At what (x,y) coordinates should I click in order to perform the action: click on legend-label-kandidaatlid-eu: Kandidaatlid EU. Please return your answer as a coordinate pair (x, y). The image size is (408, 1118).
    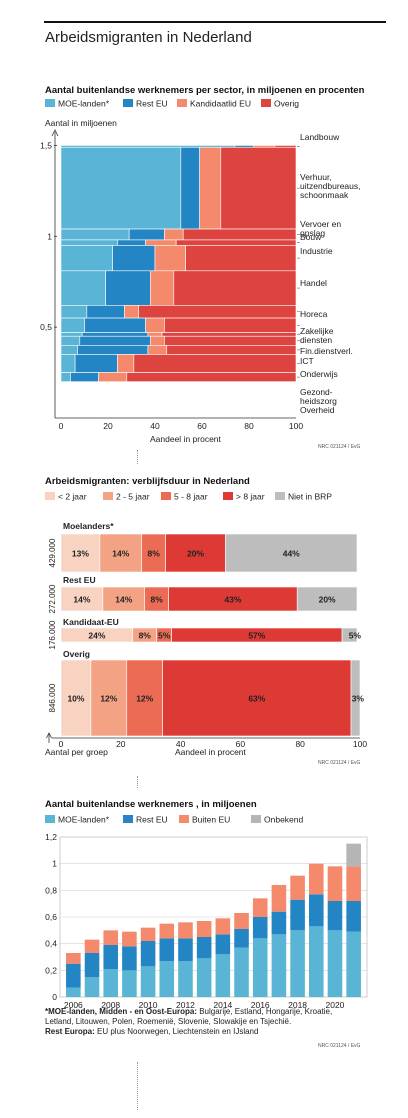
    Looking at the image, I should click on (220, 104).